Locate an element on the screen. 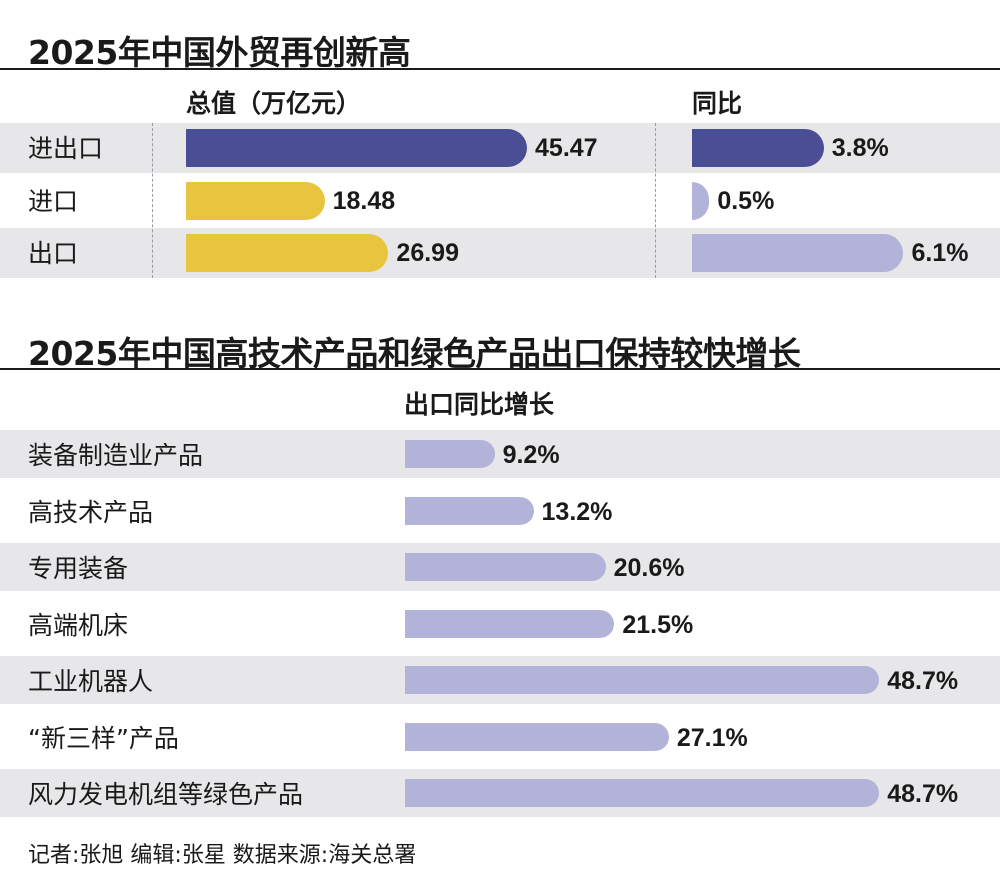 Image resolution: width=1000 pixels, height=881 pixels. value-label: 3.8% is located at coordinates (860, 148).